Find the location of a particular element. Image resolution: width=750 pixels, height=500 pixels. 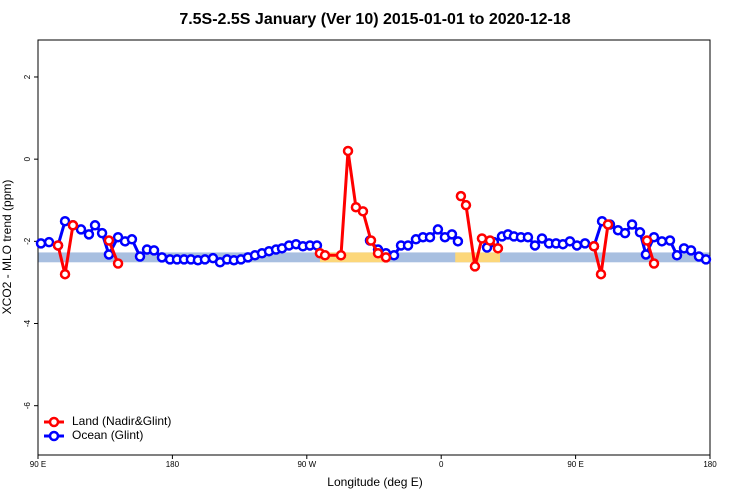

y-tick-label: -2 is located at coordinates (27, 241).